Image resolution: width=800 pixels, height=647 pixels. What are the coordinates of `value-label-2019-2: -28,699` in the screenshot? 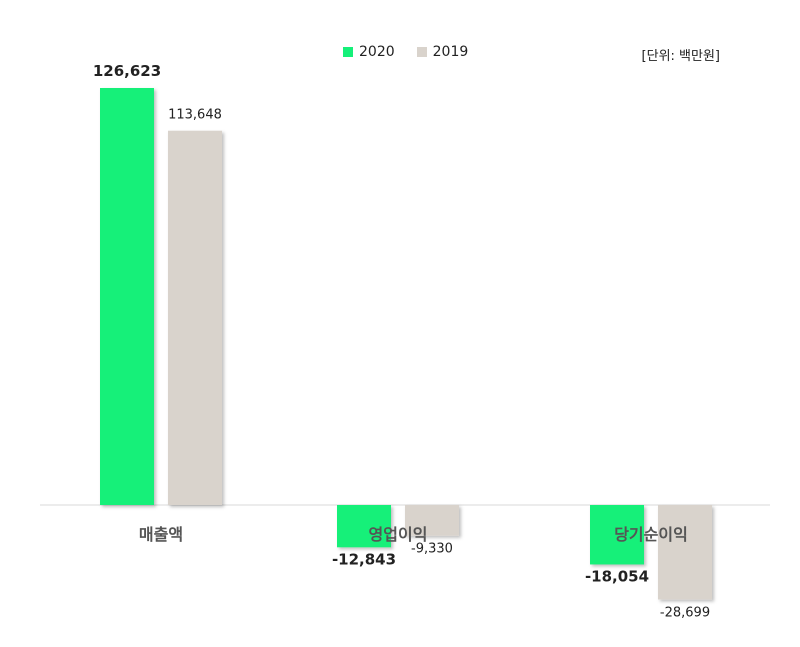 It's located at (685, 613).